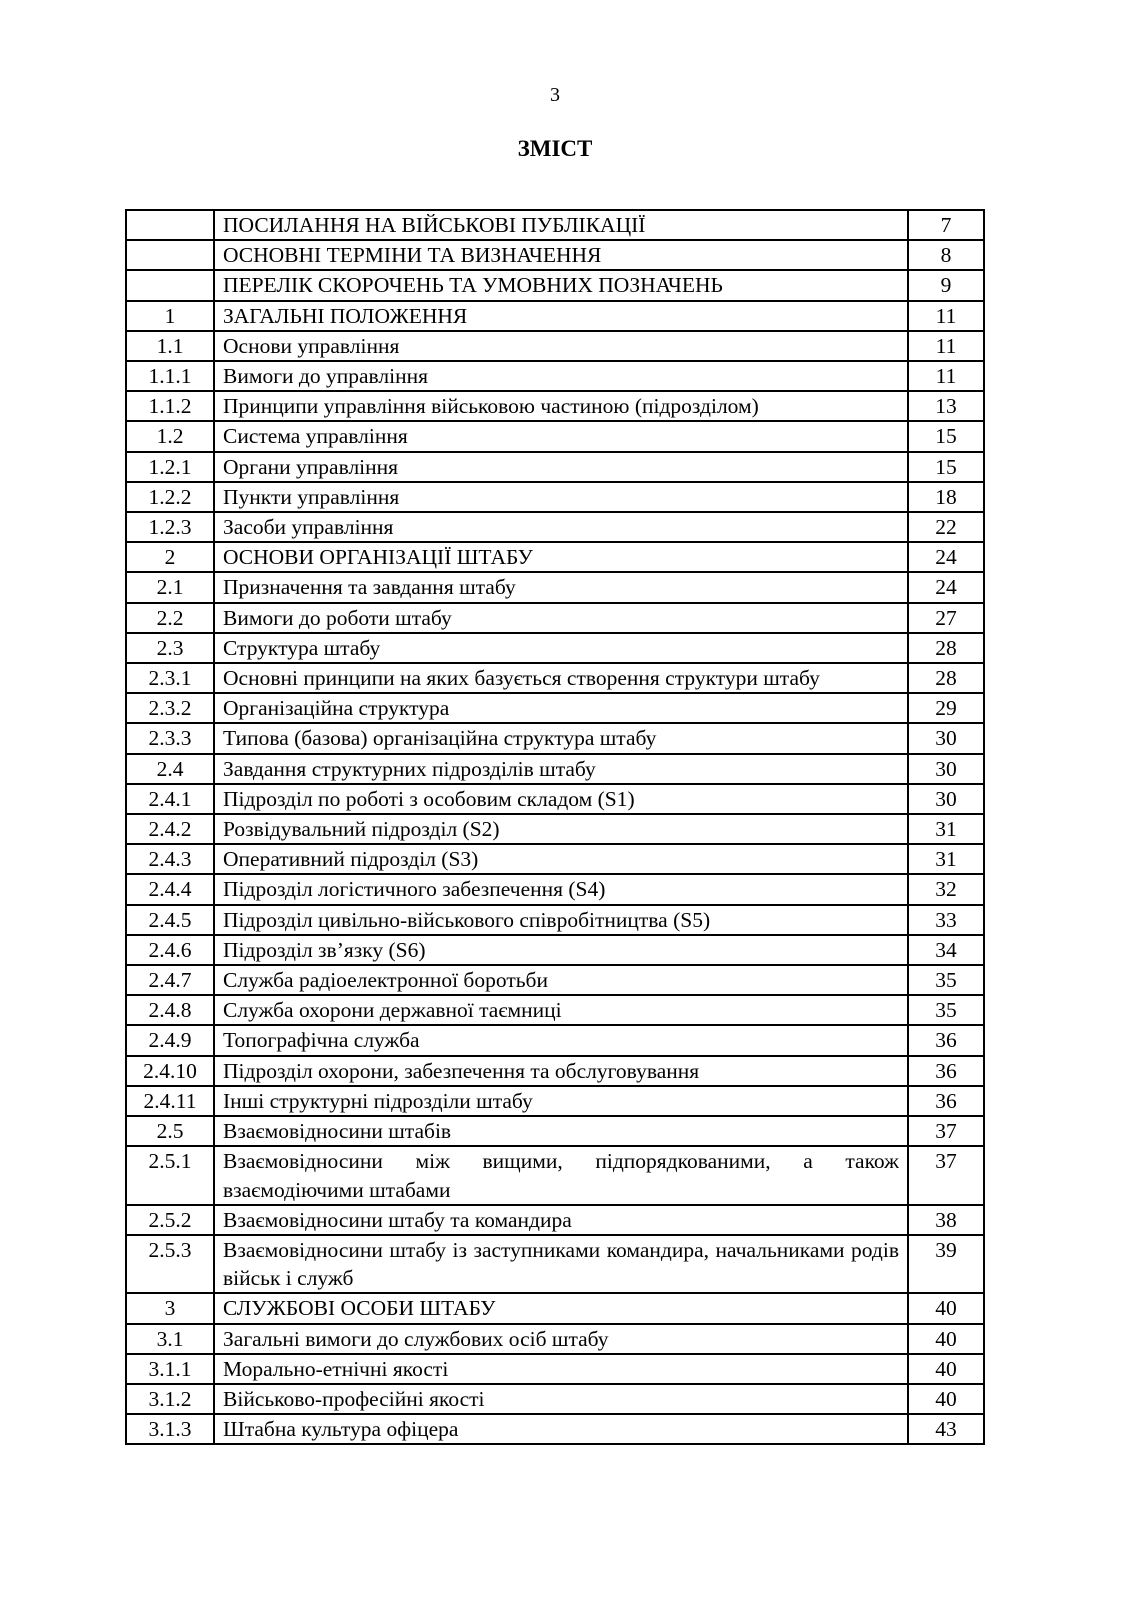  Describe the element at coordinates (946, 285) in the screenshot. I see `page-ref: 9` at that location.